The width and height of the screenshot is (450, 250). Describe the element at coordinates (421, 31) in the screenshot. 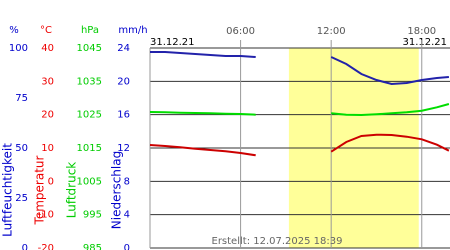

I see `x-tick-label: 18:00` at that location.